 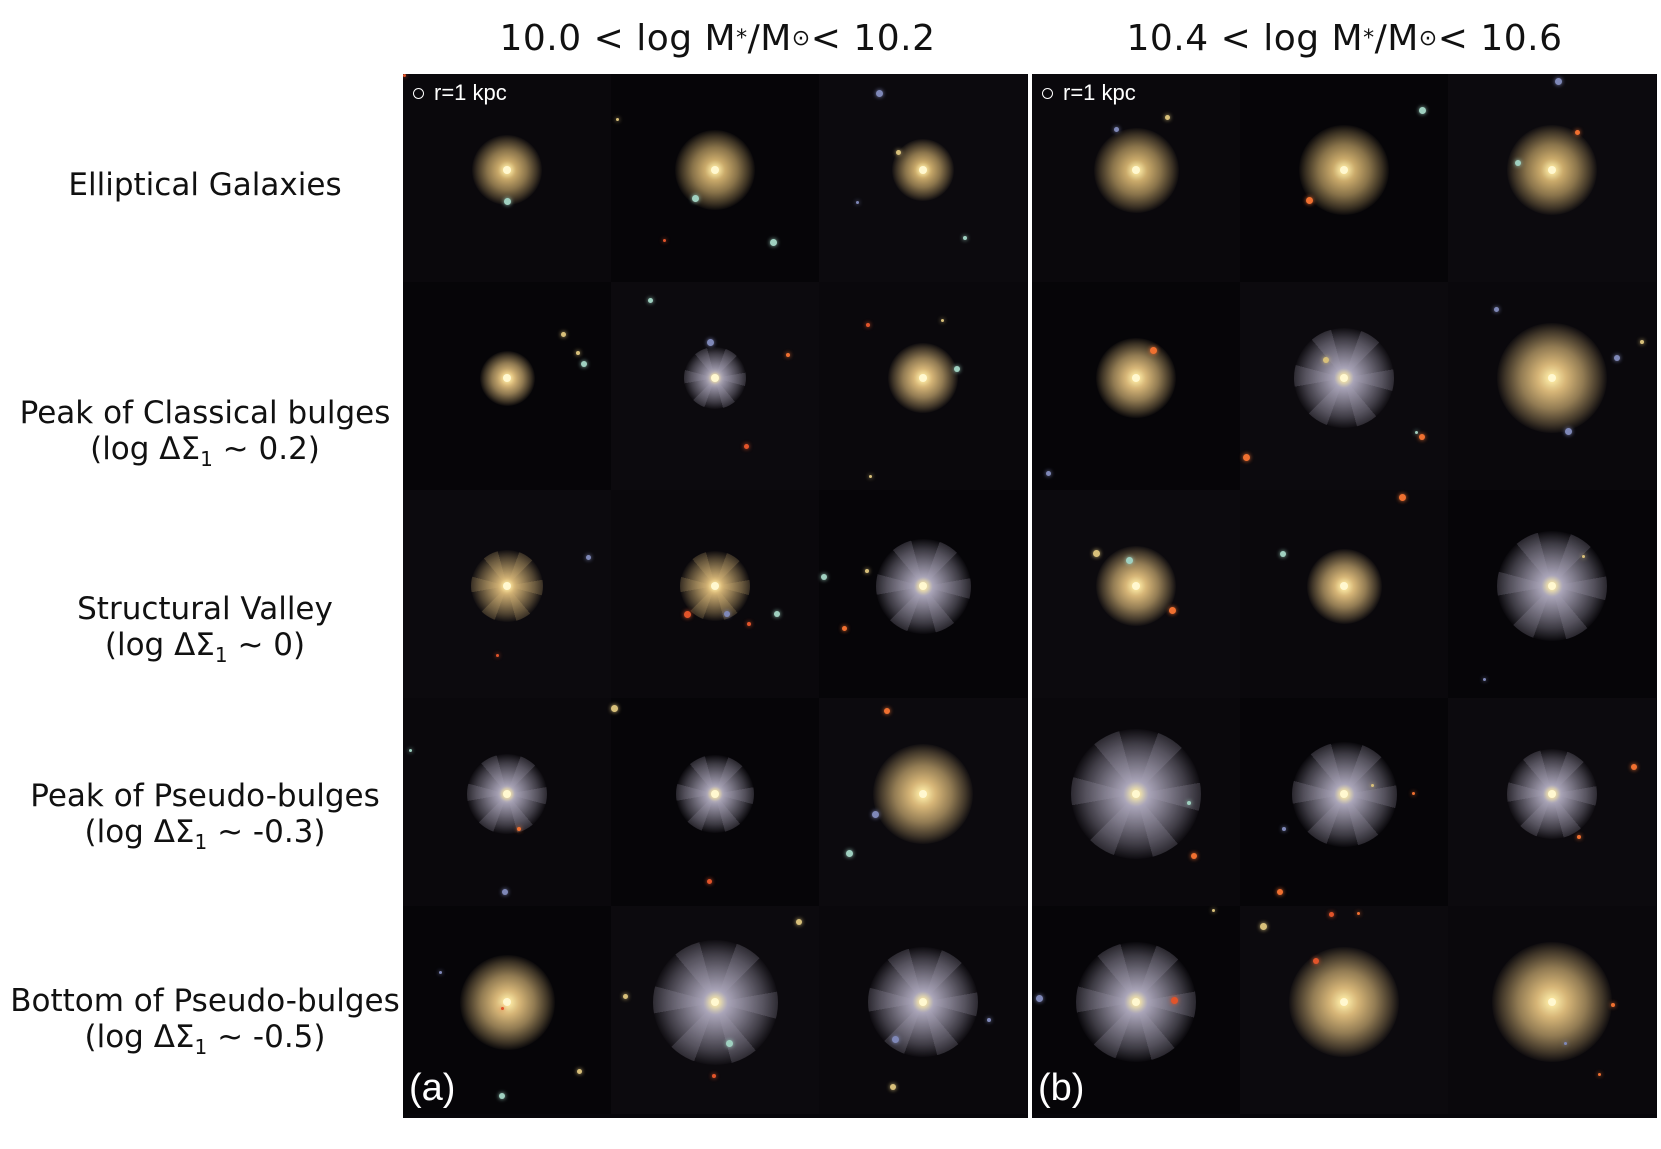 I want to click on galaxy-cutout-a-r2-c2, so click(x=715, y=386).